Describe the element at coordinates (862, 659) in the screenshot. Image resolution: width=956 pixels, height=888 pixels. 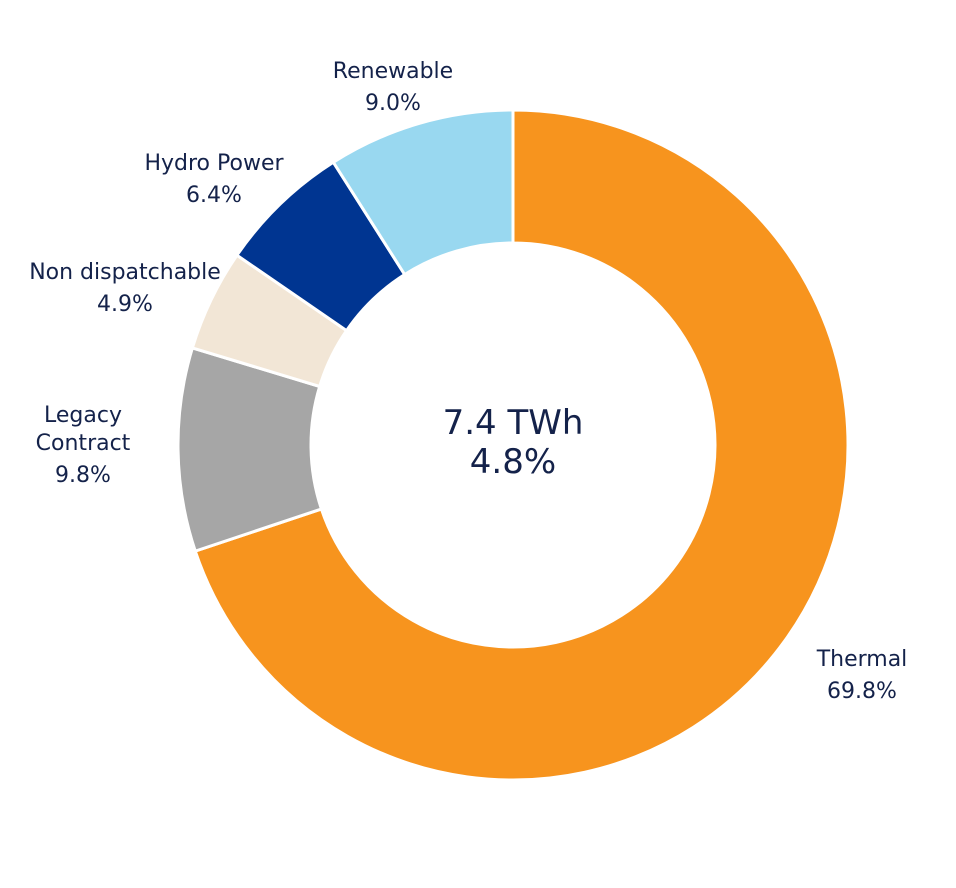
I see `slice-name-thermal: Thermal` at that location.